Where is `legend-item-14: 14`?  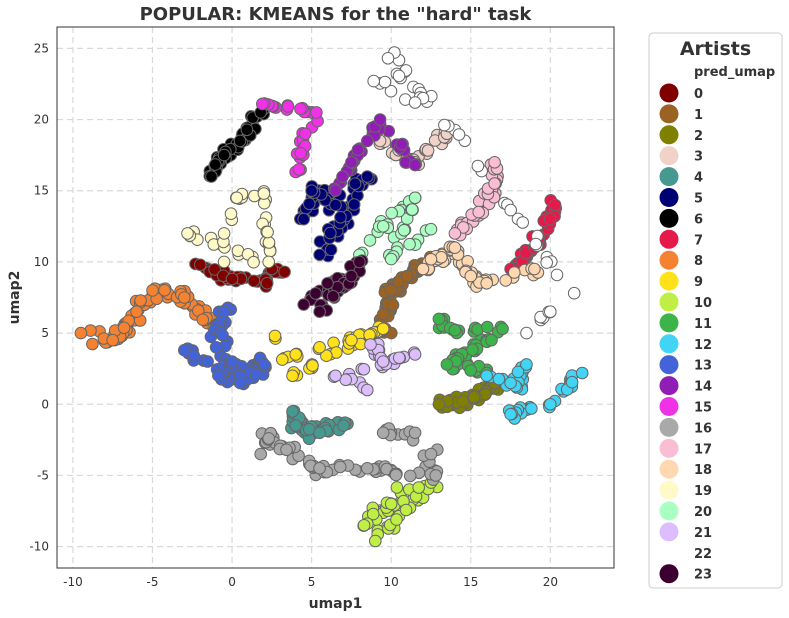 legend-item-14: 14 is located at coordinates (685, 386).